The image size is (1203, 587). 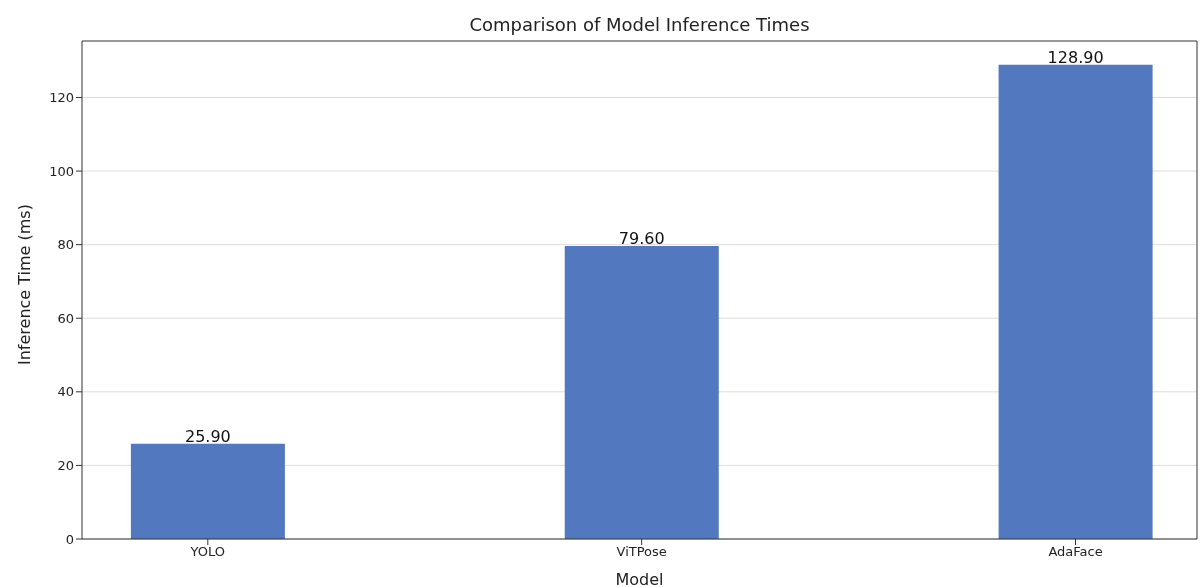 What do you see at coordinates (61, 98) in the screenshot?
I see `y-tick-label: 120` at bounding box center [61, 98].